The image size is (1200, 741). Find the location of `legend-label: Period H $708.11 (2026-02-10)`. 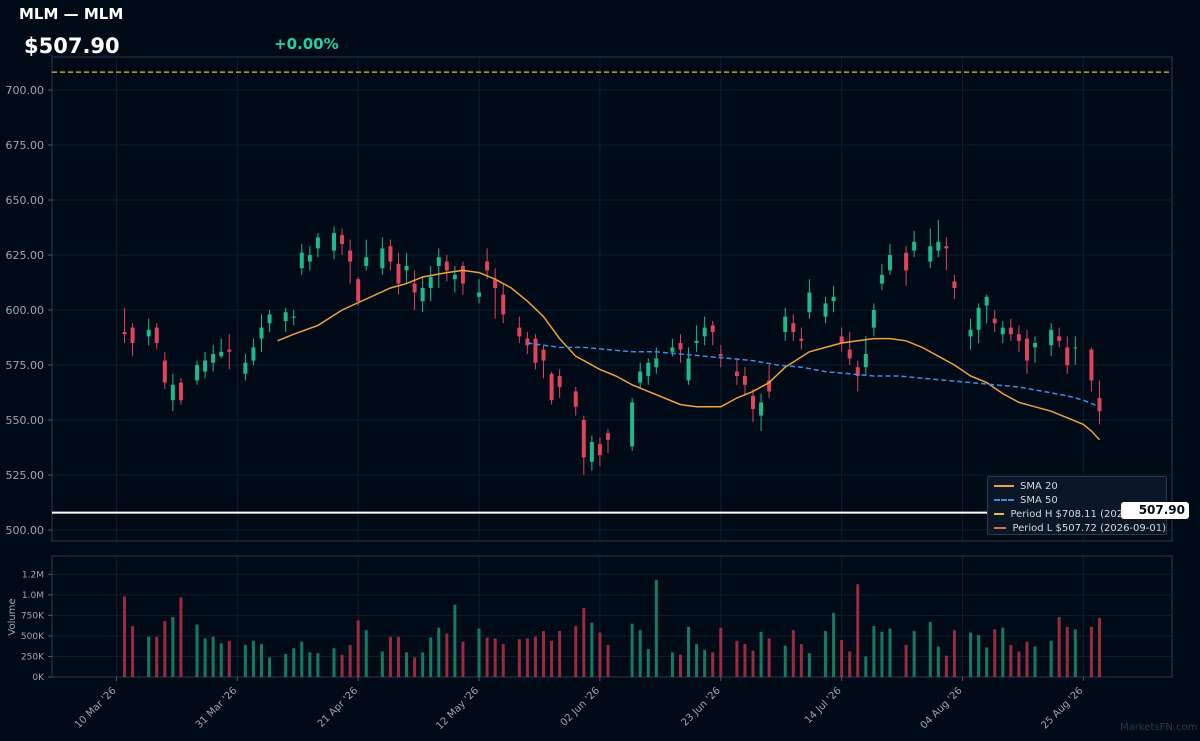

legend-label: Period H $708.11 (2026-02-10) is located at coordinates (1088, 514).